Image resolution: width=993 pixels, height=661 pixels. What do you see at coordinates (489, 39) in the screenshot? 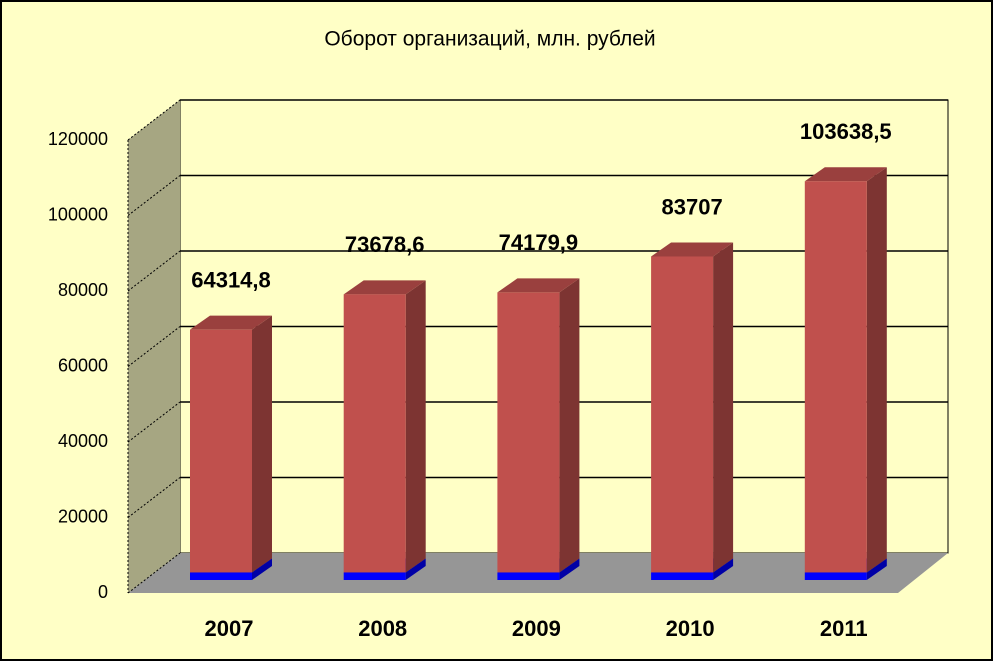
I see `chart-title: Оборот организаций, млн. рублей` at bounding box center [489, 39].